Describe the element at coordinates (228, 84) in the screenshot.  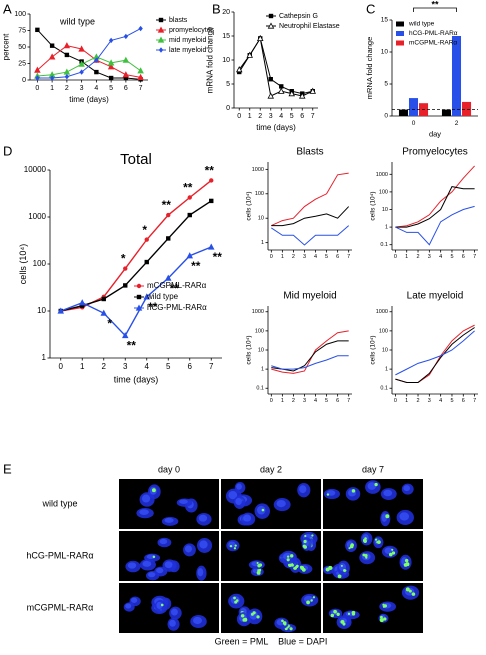
I see `y-tick-label: 5` at that location.